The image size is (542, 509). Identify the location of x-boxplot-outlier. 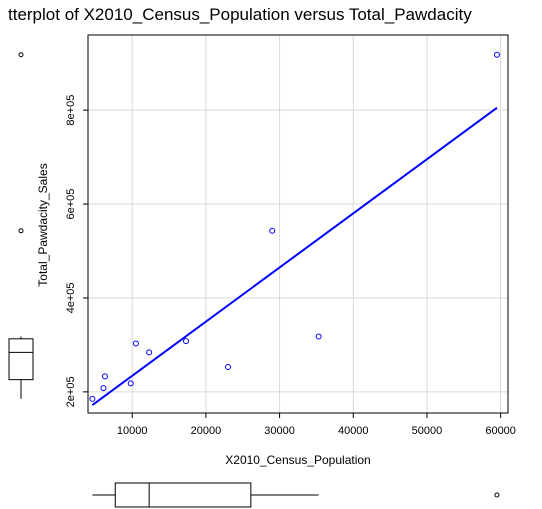
(497, 495).